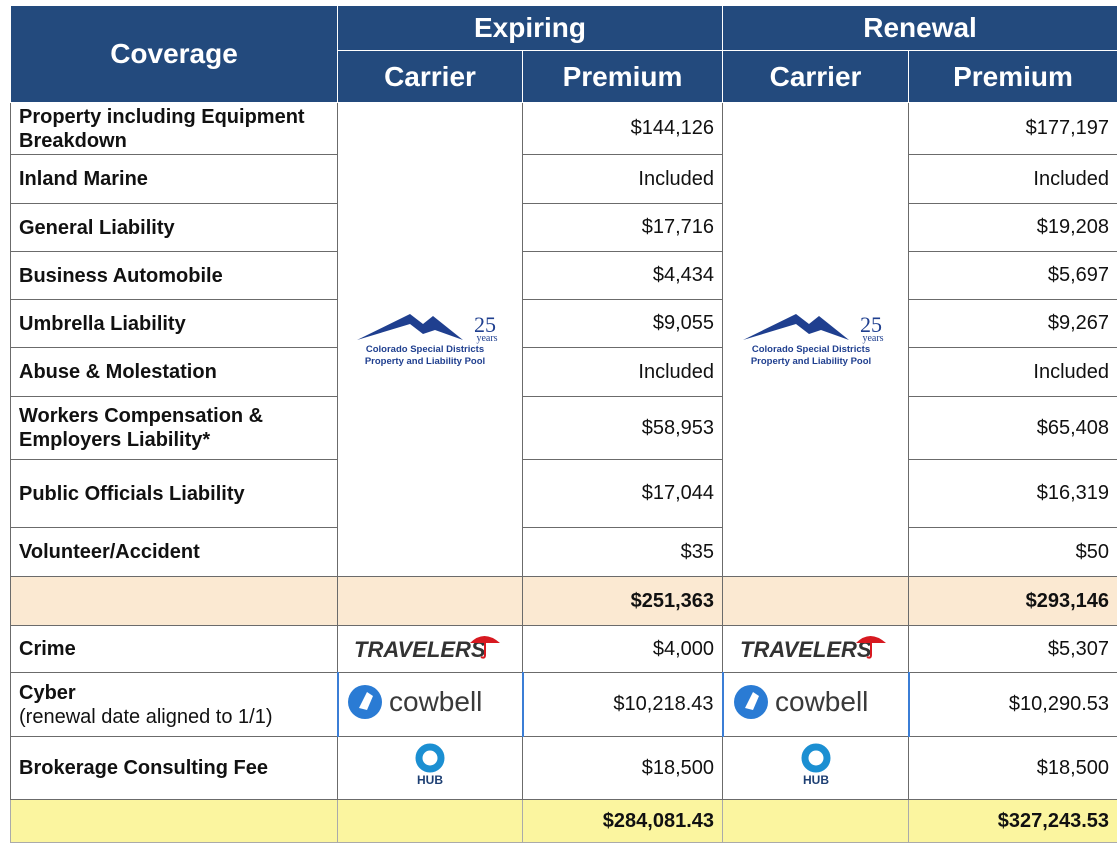 This screenshot has height=843, width=1117. Describe the element at coordinates (1013, 276) in the screenshot. I see `renewal-premium: $5,697` at that location.